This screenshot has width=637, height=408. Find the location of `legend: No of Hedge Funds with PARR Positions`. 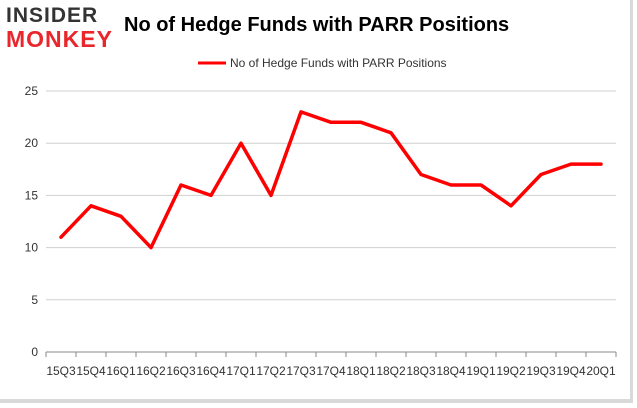

legend: No of Hedge Funds with PARR Positions is located at coordinates (322, 63).